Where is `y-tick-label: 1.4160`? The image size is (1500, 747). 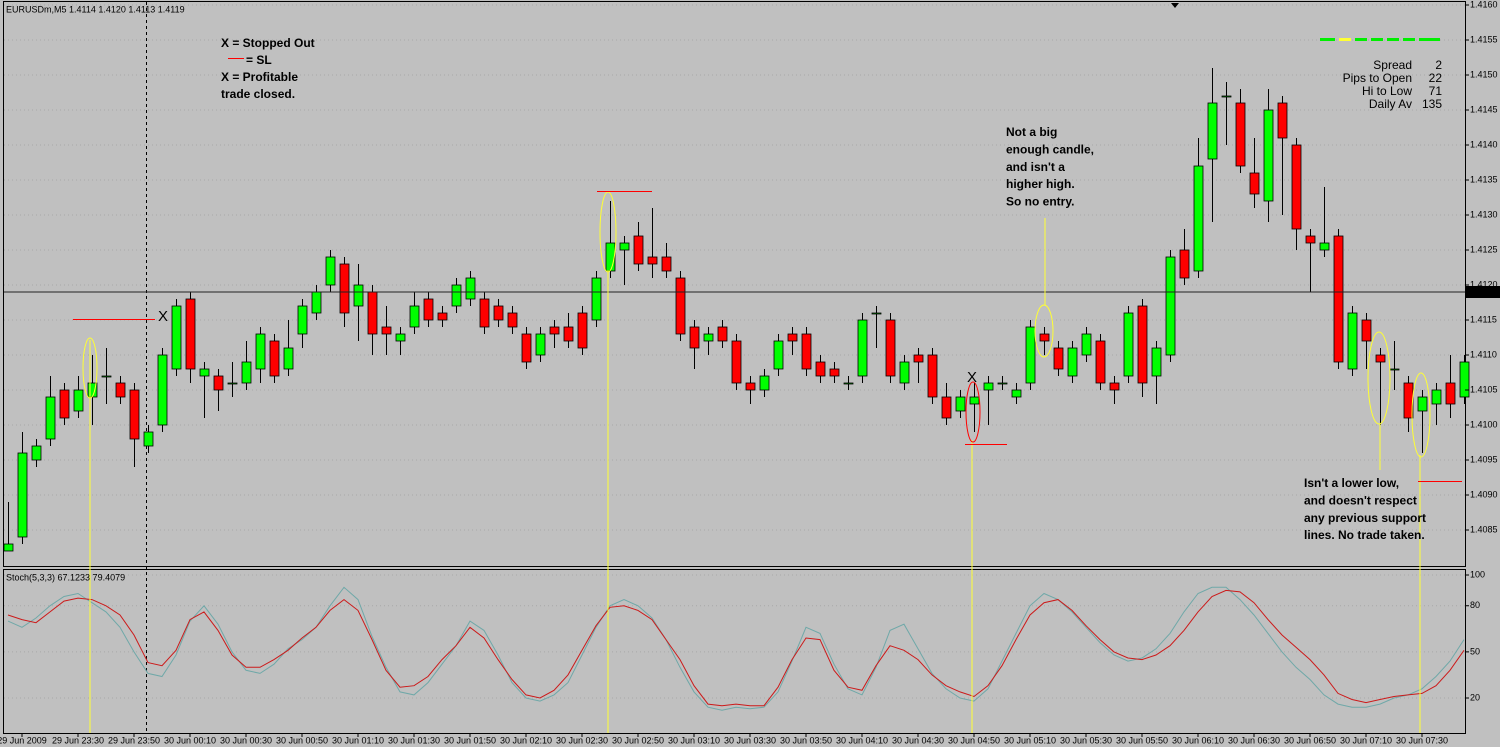
y-tick-label: 1.4160 is located at coordinates (1484, 4).